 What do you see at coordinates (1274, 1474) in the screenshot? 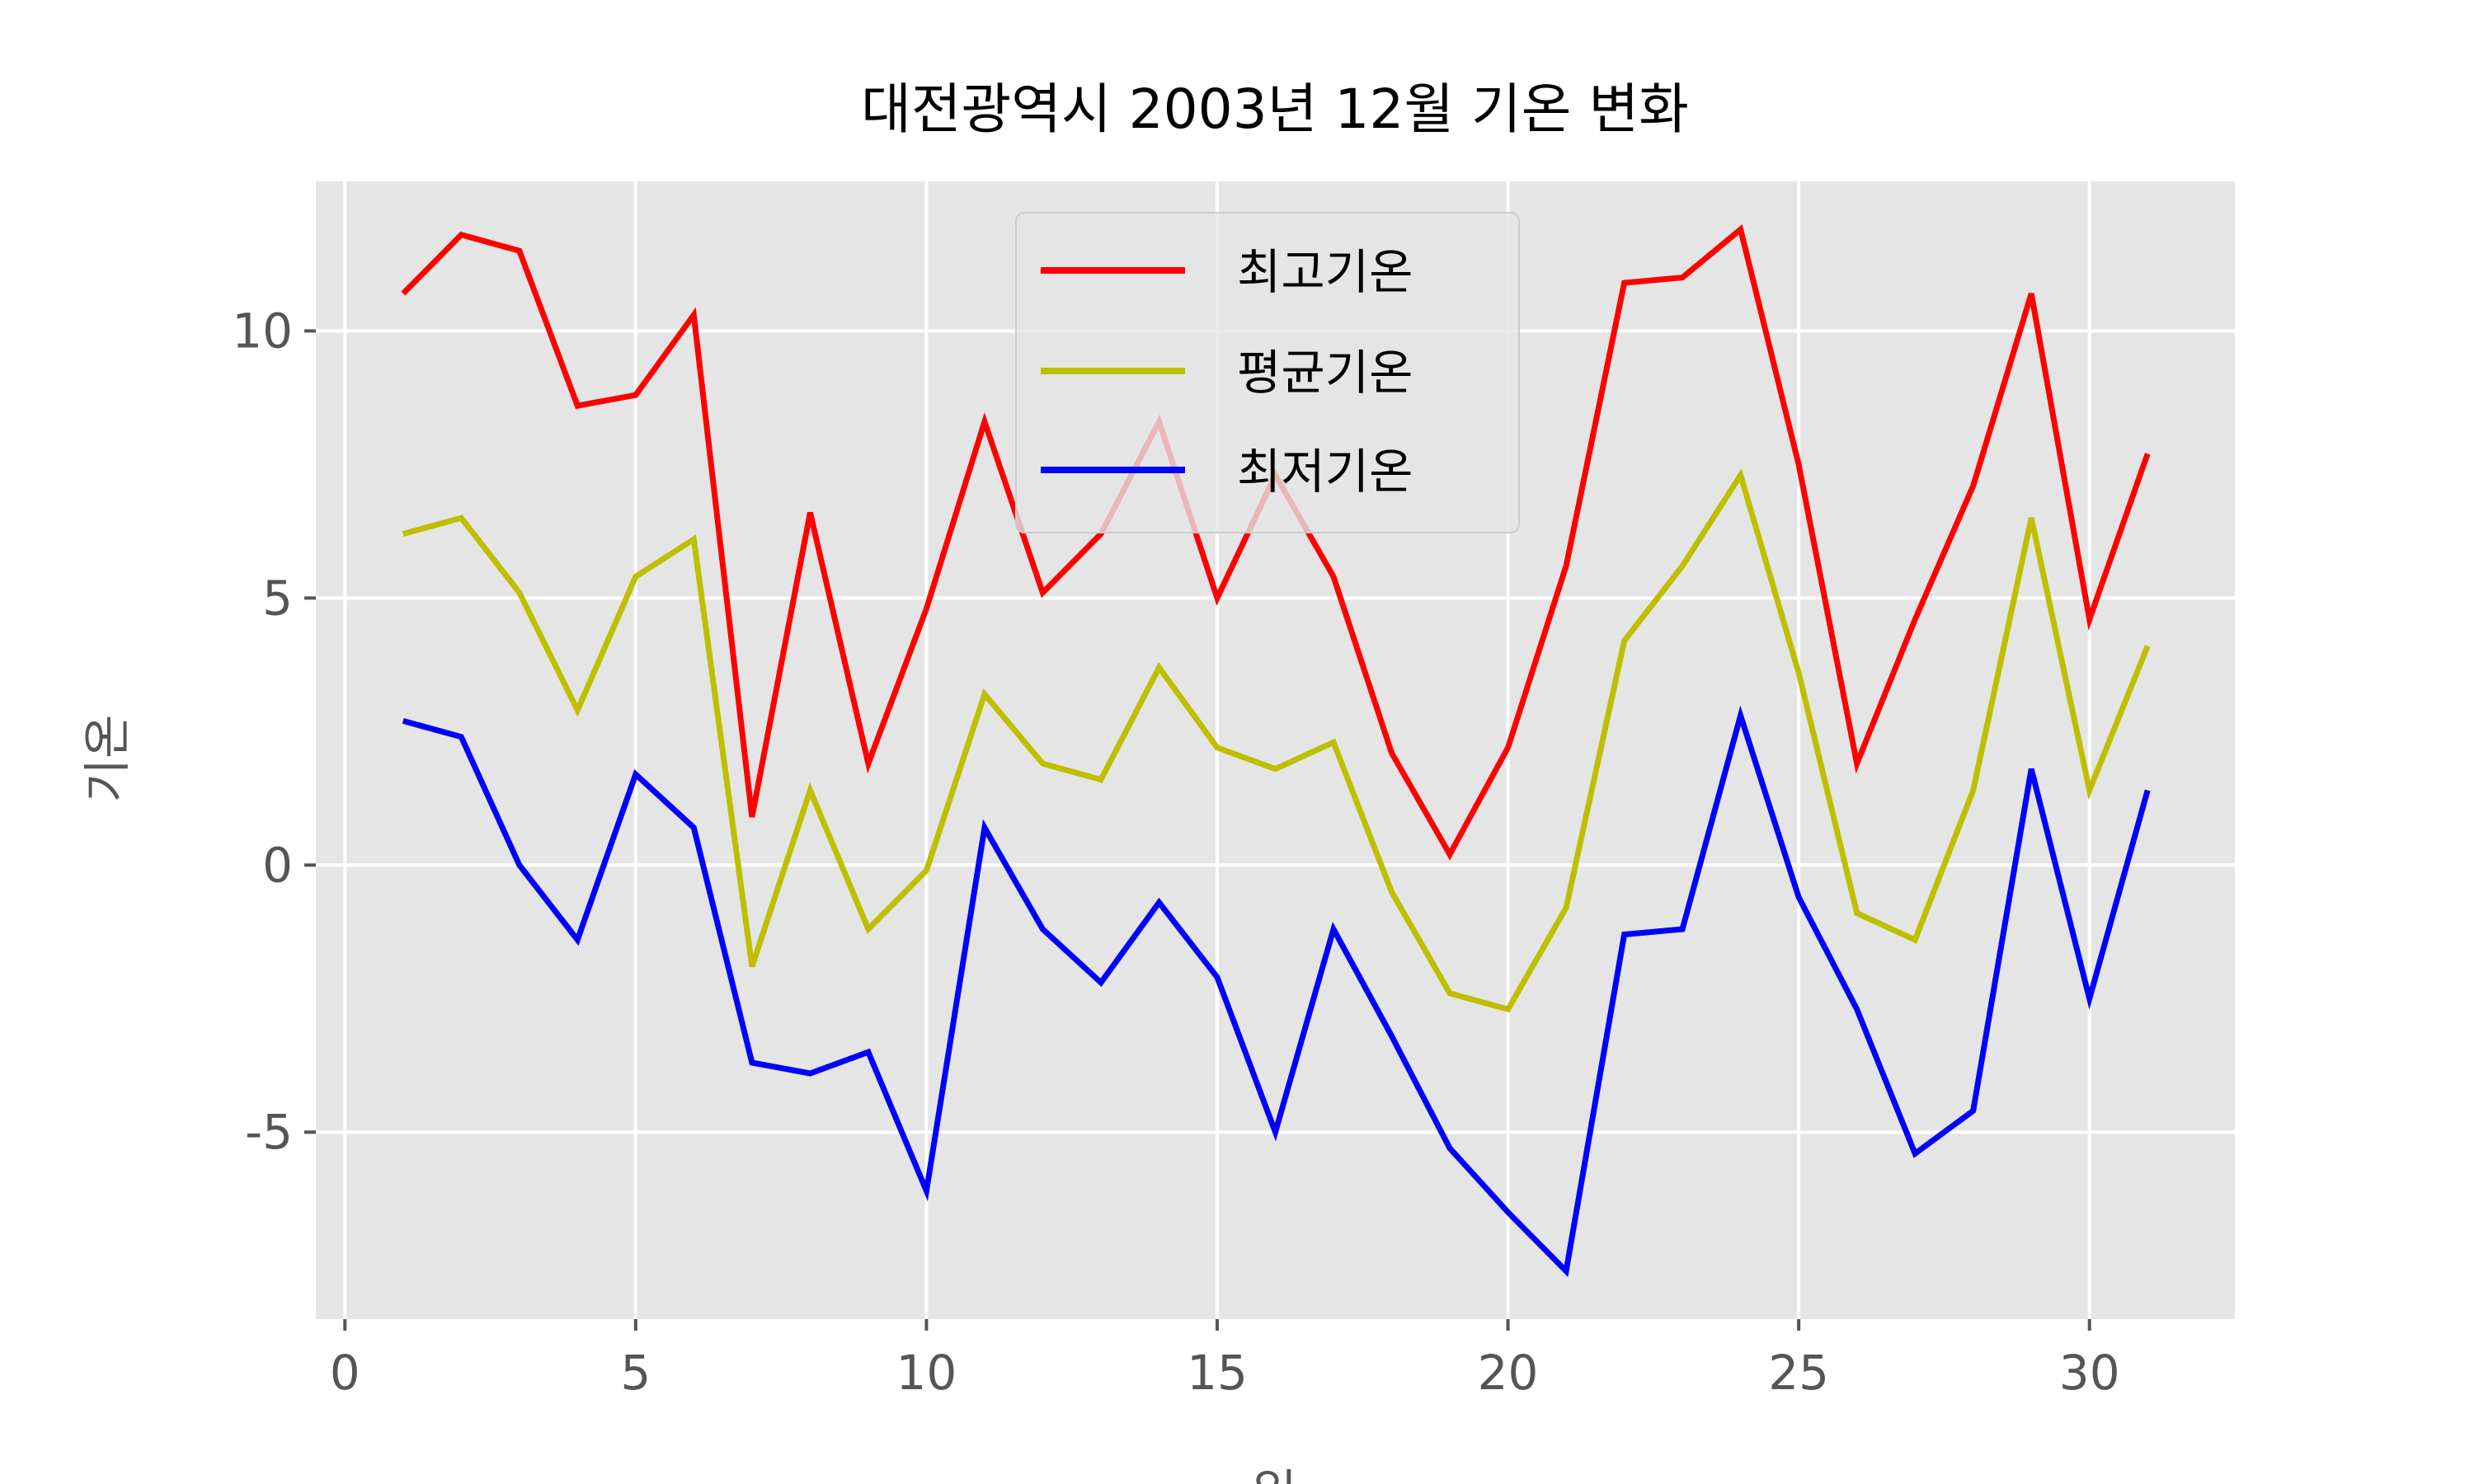
I see `x-axis-label: 일` at bounding box center [1274, 1474].